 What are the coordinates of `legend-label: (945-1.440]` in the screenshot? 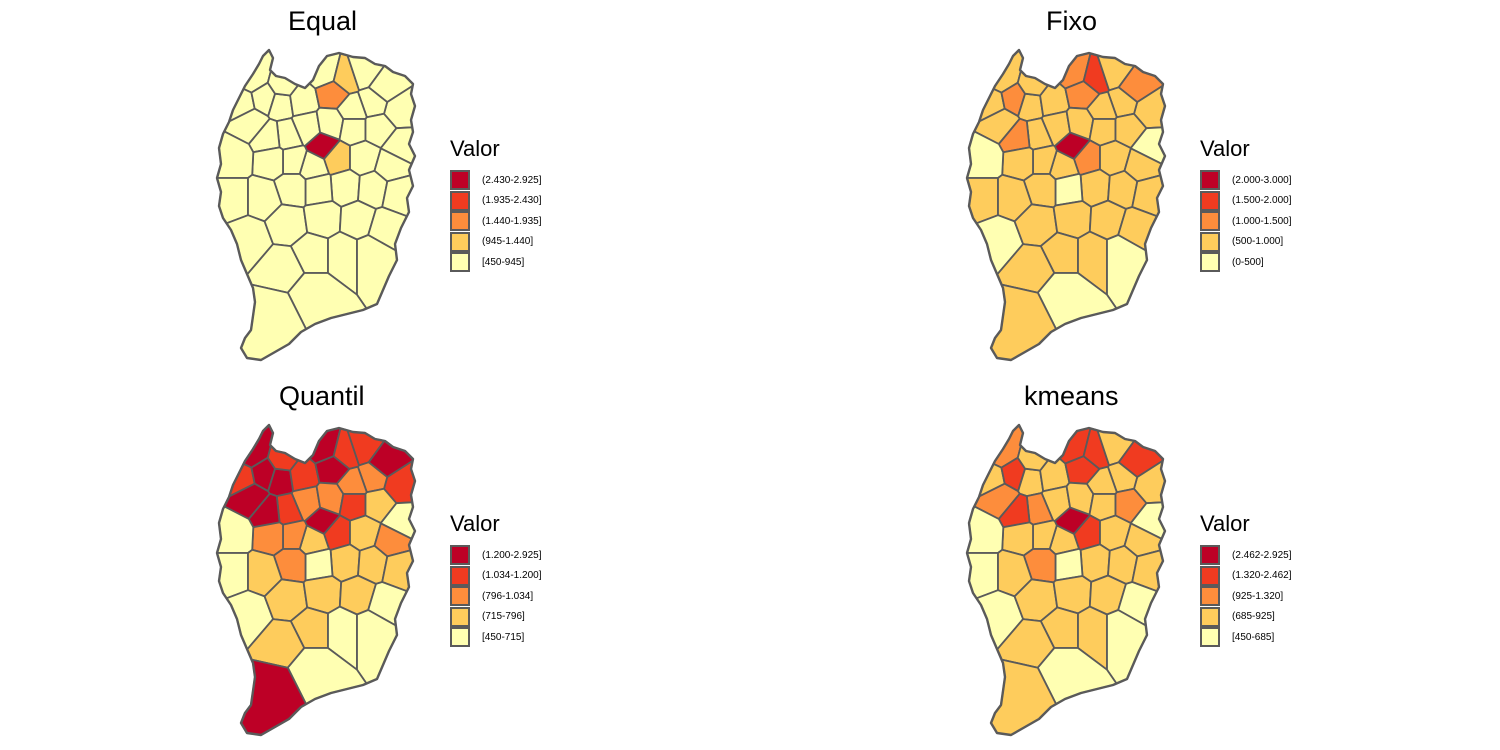 It's located at (508, 242).